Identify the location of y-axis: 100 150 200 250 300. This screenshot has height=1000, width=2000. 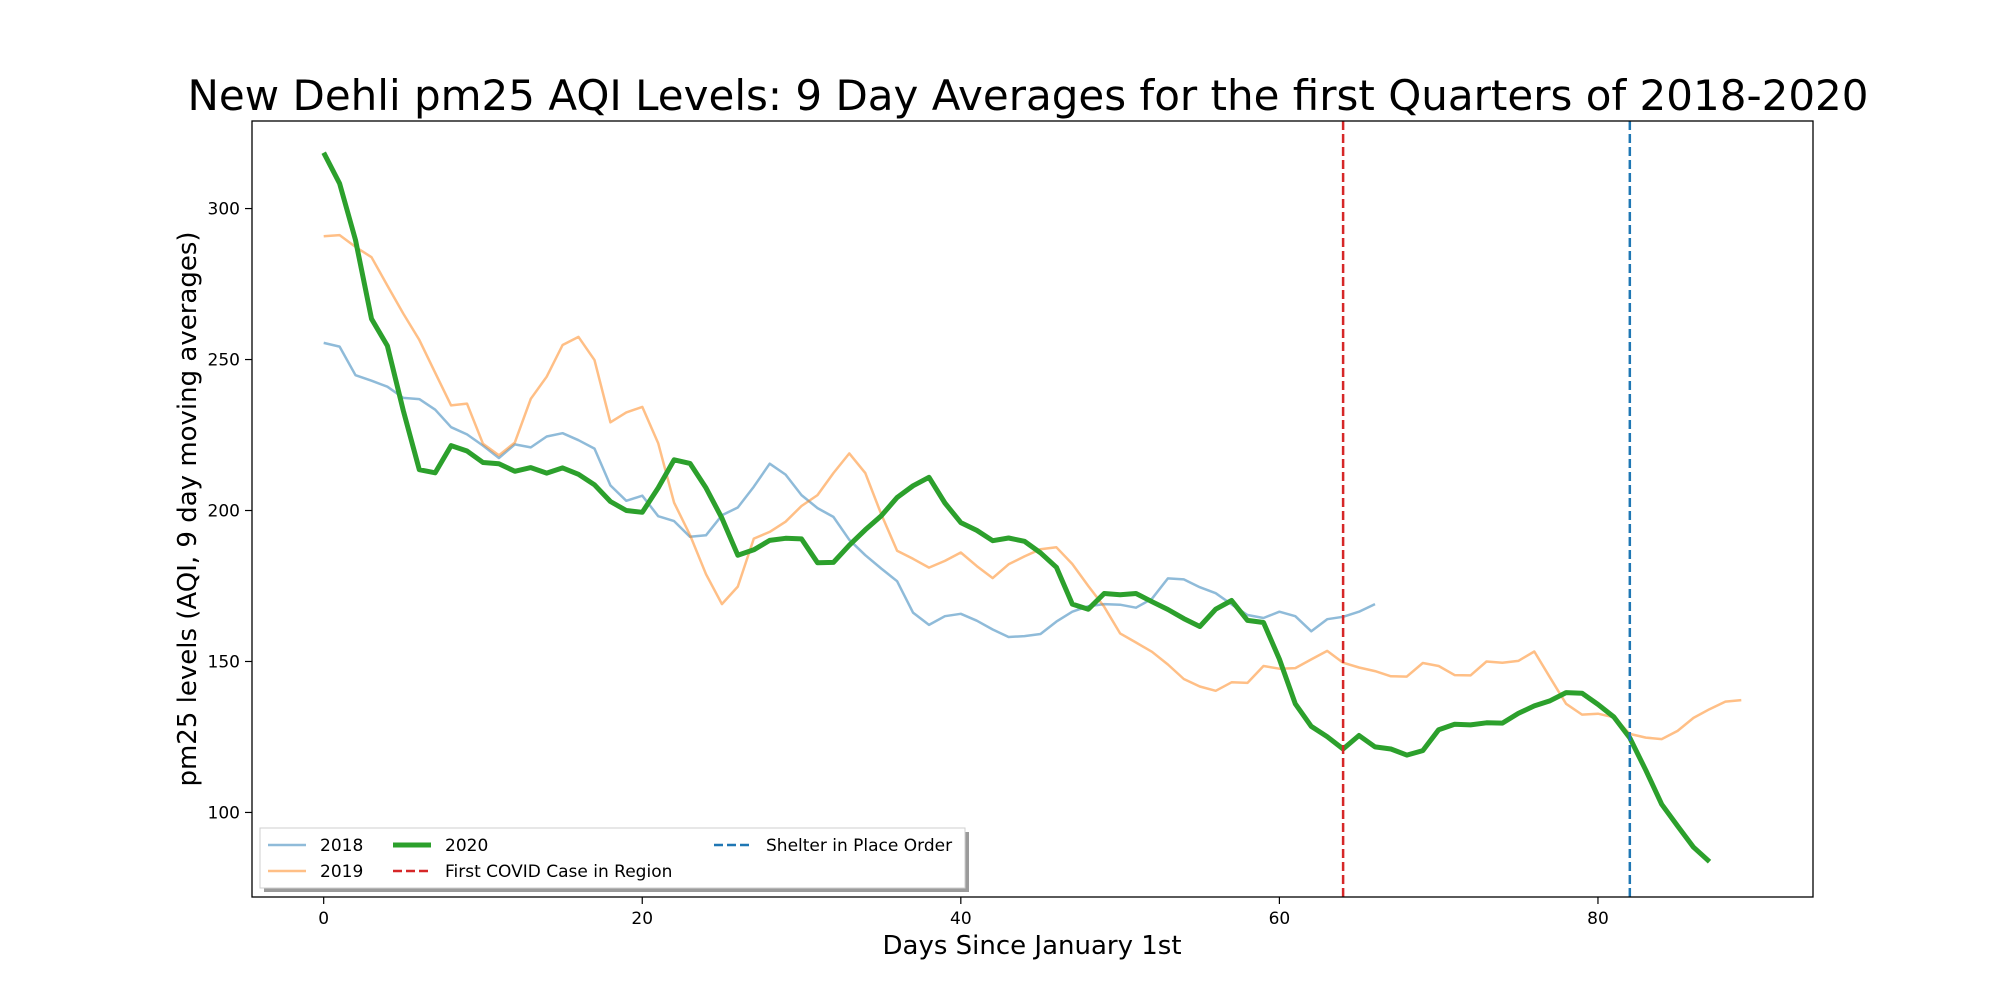
(230, 511).